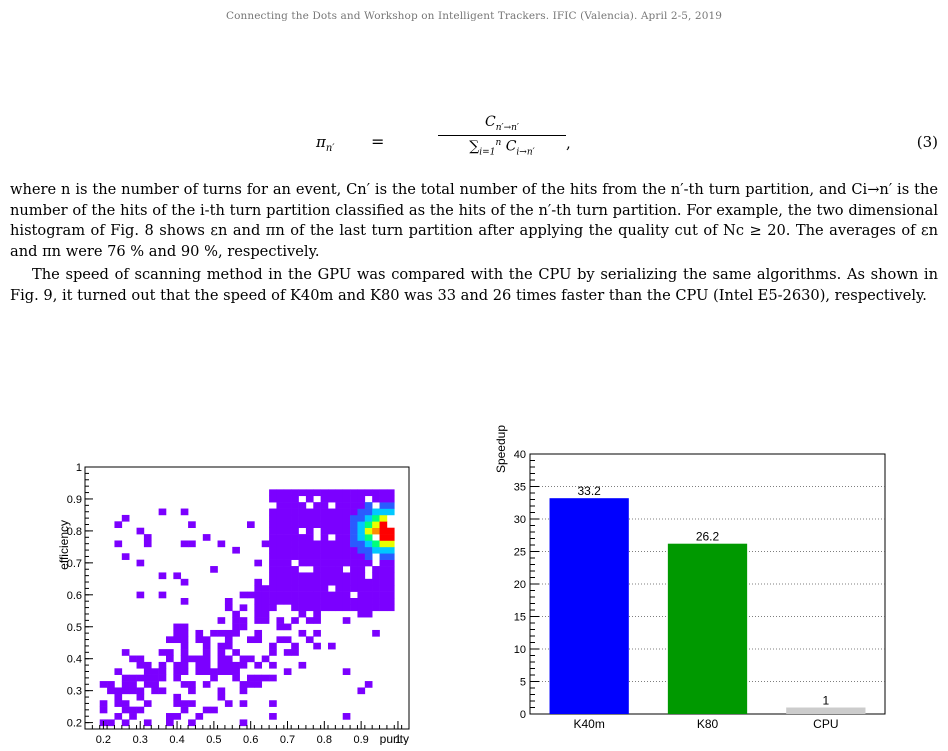  What do you see at coordinates (74, 724) in the screenshot?
I see `heatmap-ytick-label: 0.2` at bounding box center [74, 724].